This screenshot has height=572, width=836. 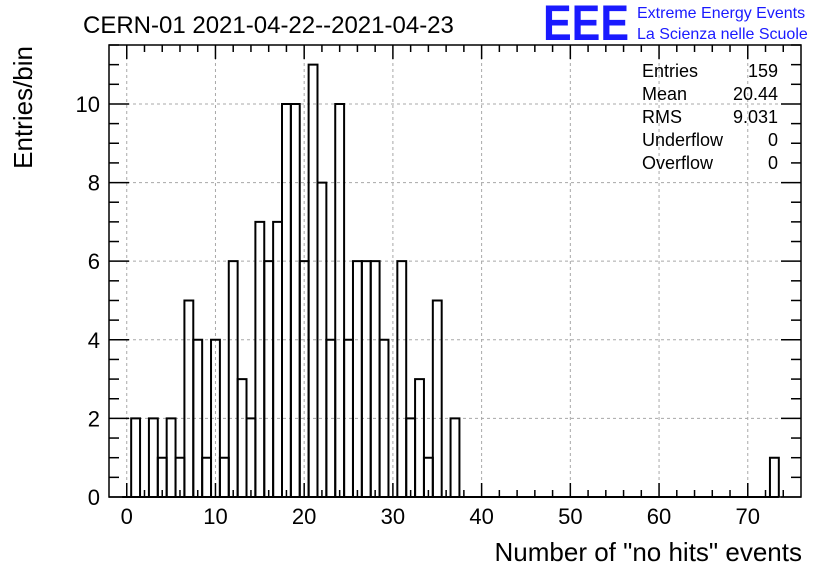 What do you see at coordinates (659, 516) in the screenshot?
I see `x-tick-label-6: 60` at bounding box center [659, 516].